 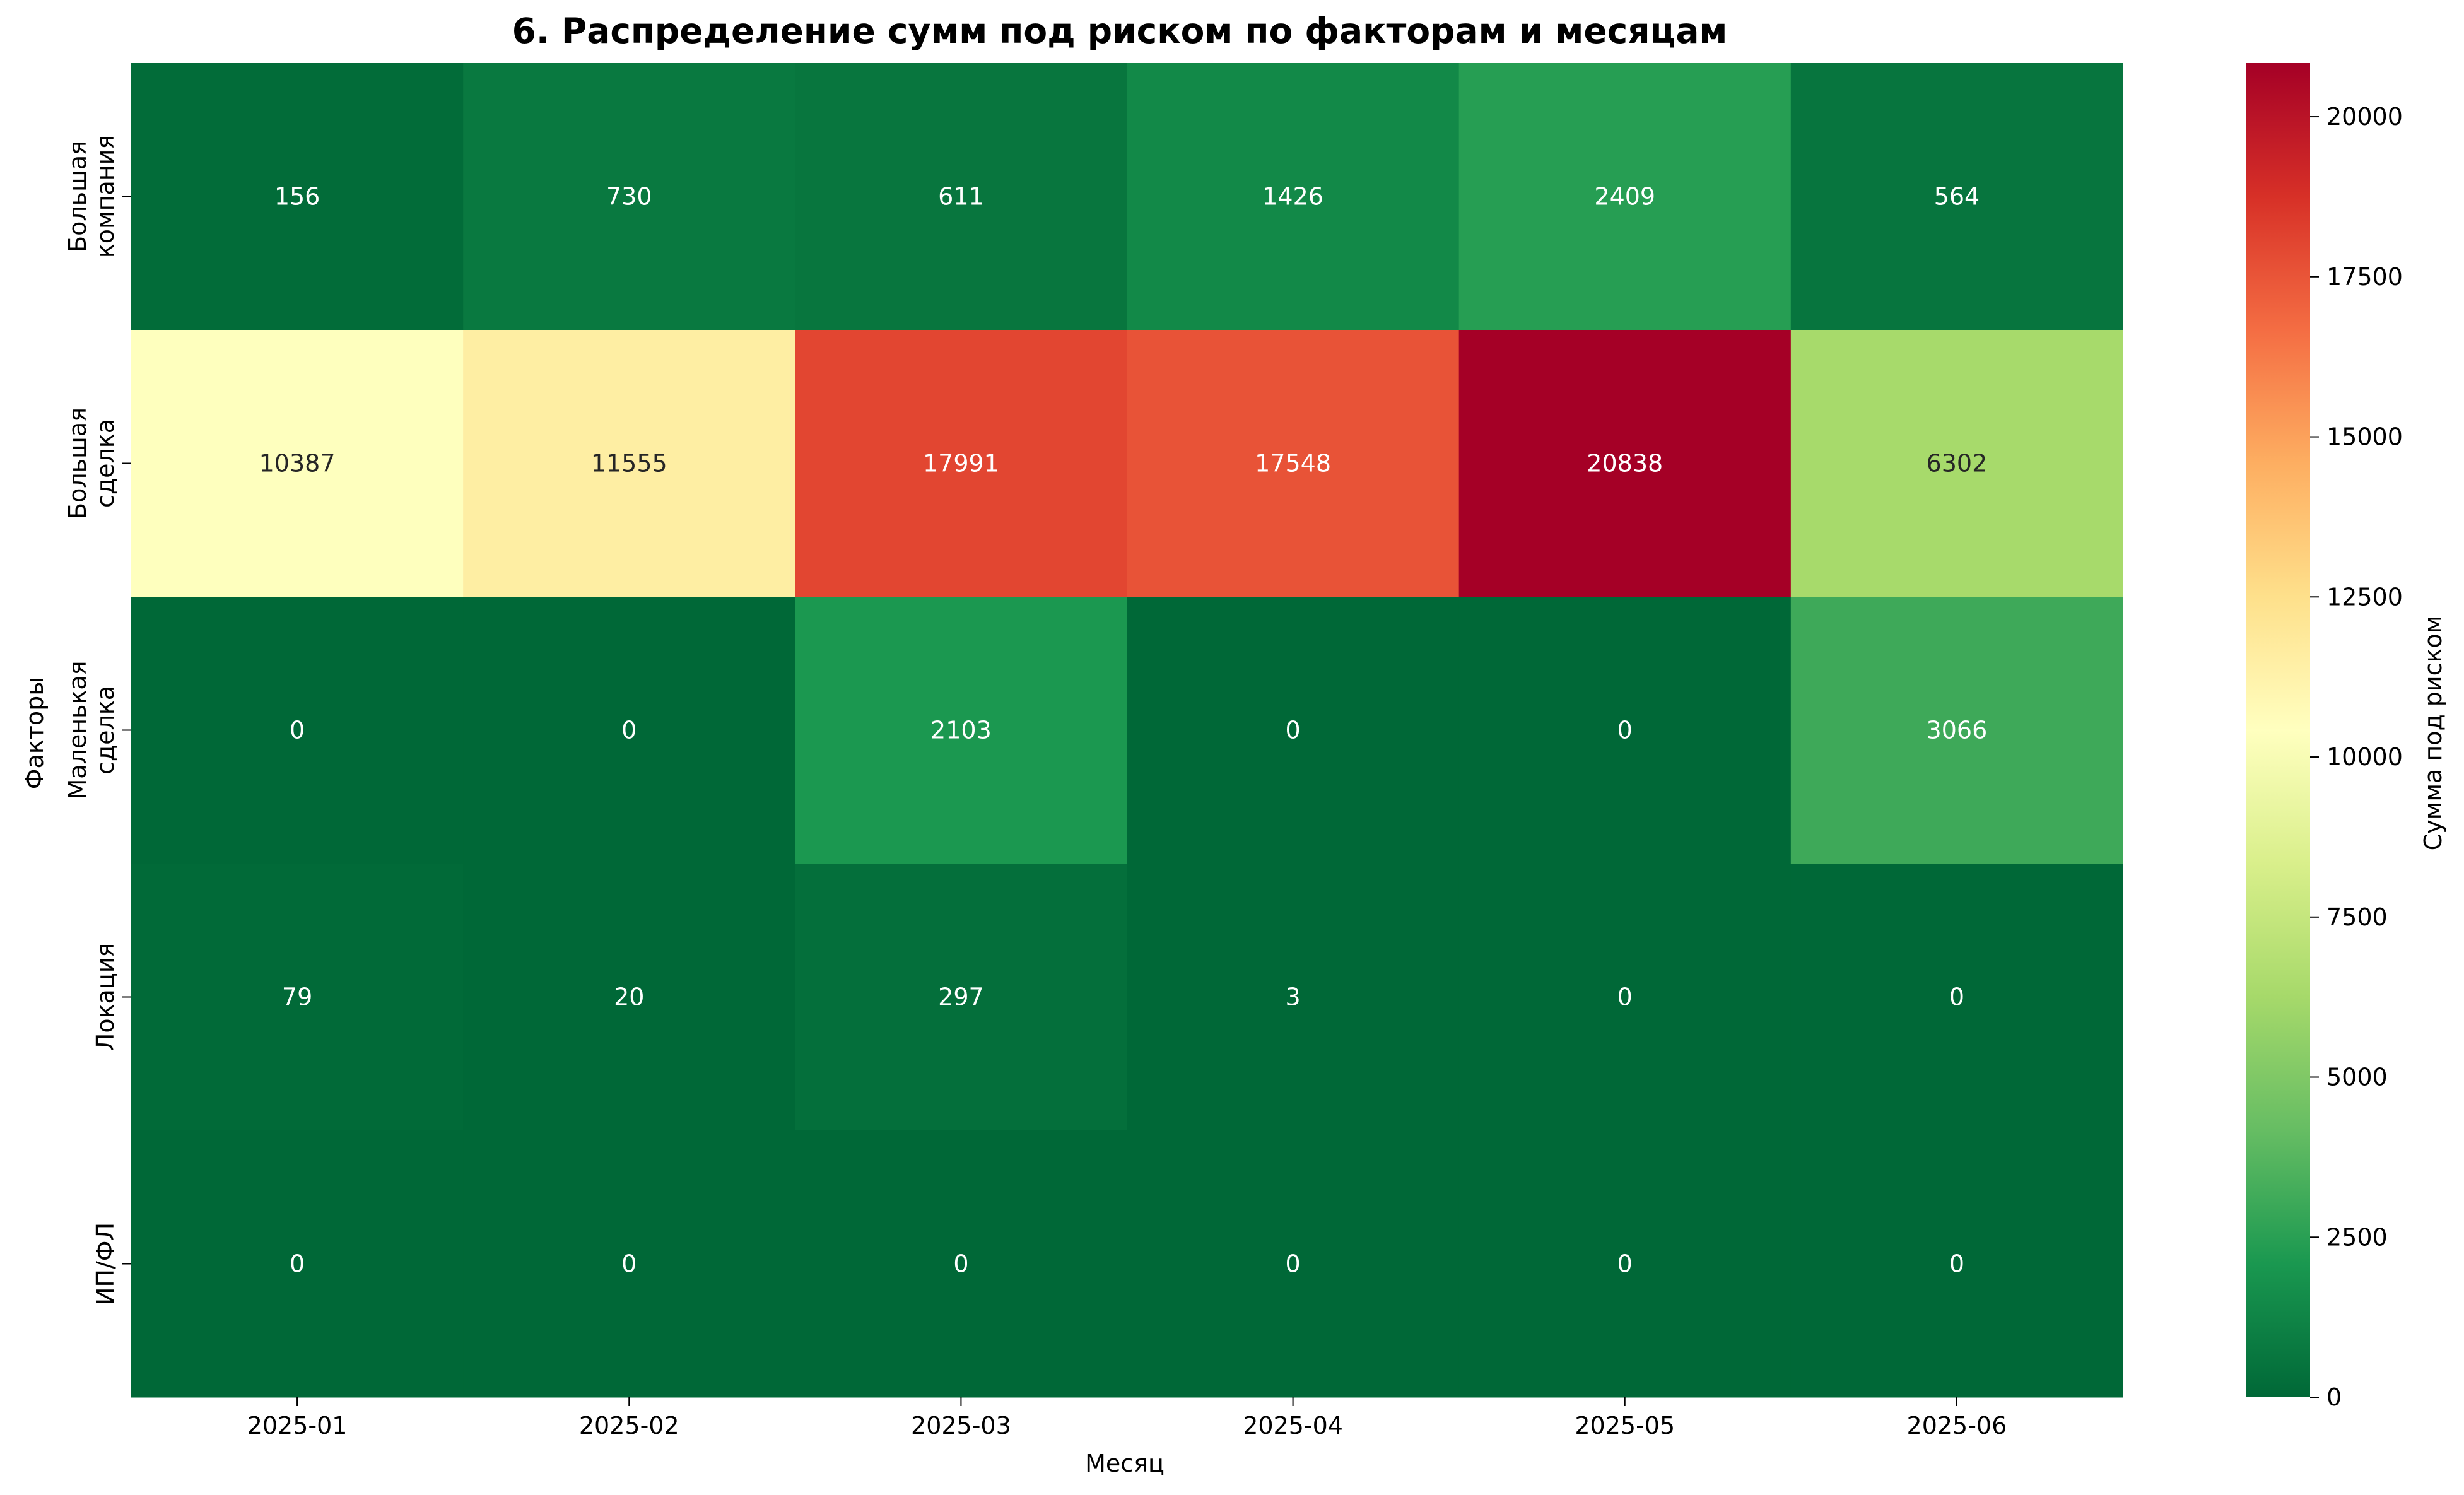 I want to click on colorbar-tick-label: 0, so click(x=2334, y=1397).